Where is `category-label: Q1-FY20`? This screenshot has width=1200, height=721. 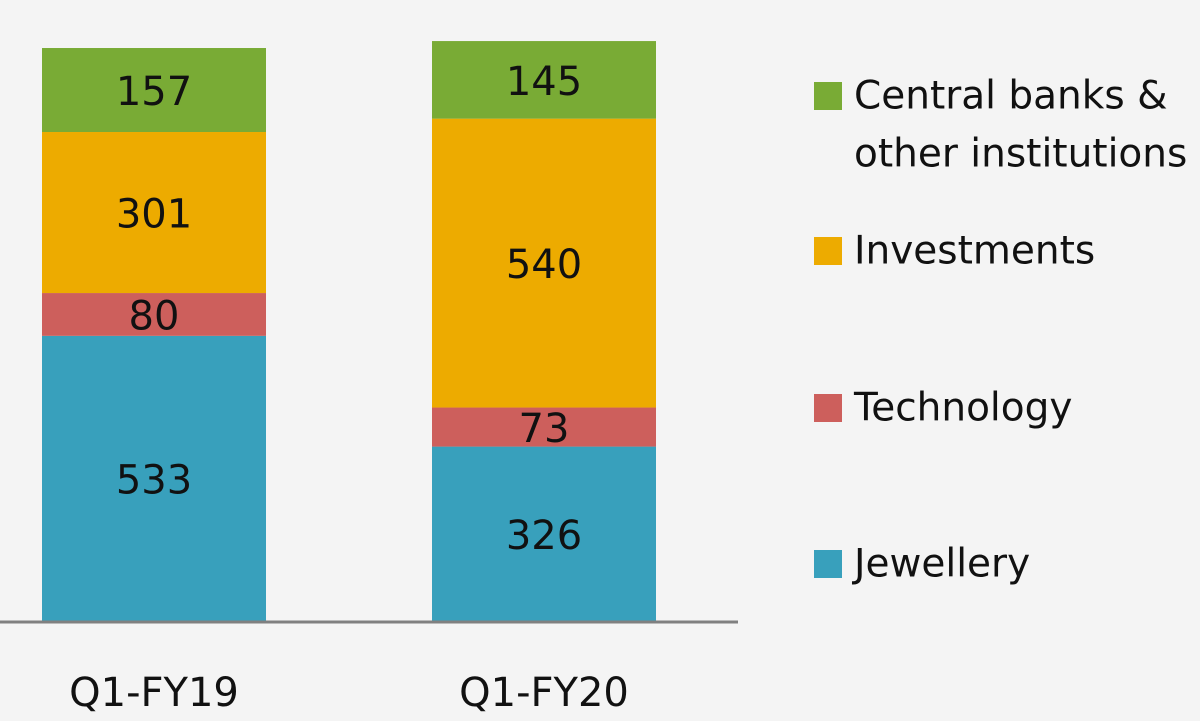 category-label: Q1-FY20 is located at coordinates (544, 693).